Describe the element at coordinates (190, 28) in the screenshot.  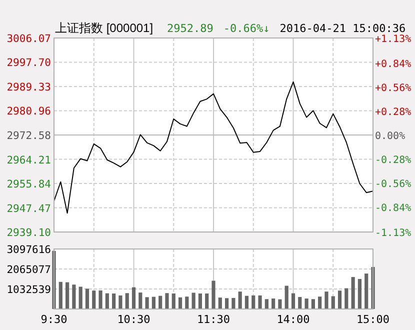
I see `text: 2952.89` at that location.